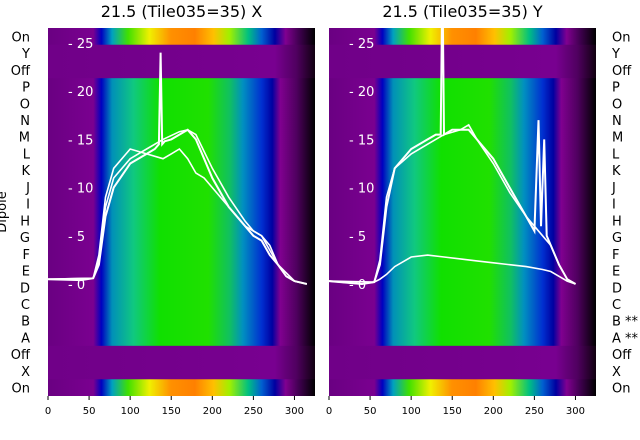  Describe the element at coordinates (625, 338) in the screenshot. I see `row-label: A **` at that location.